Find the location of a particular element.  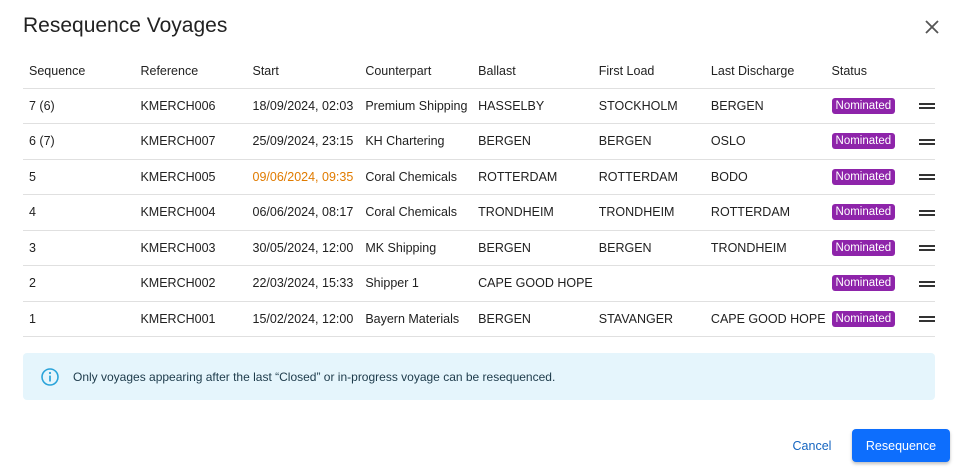

info-icon is located at coordinates (50, 376).